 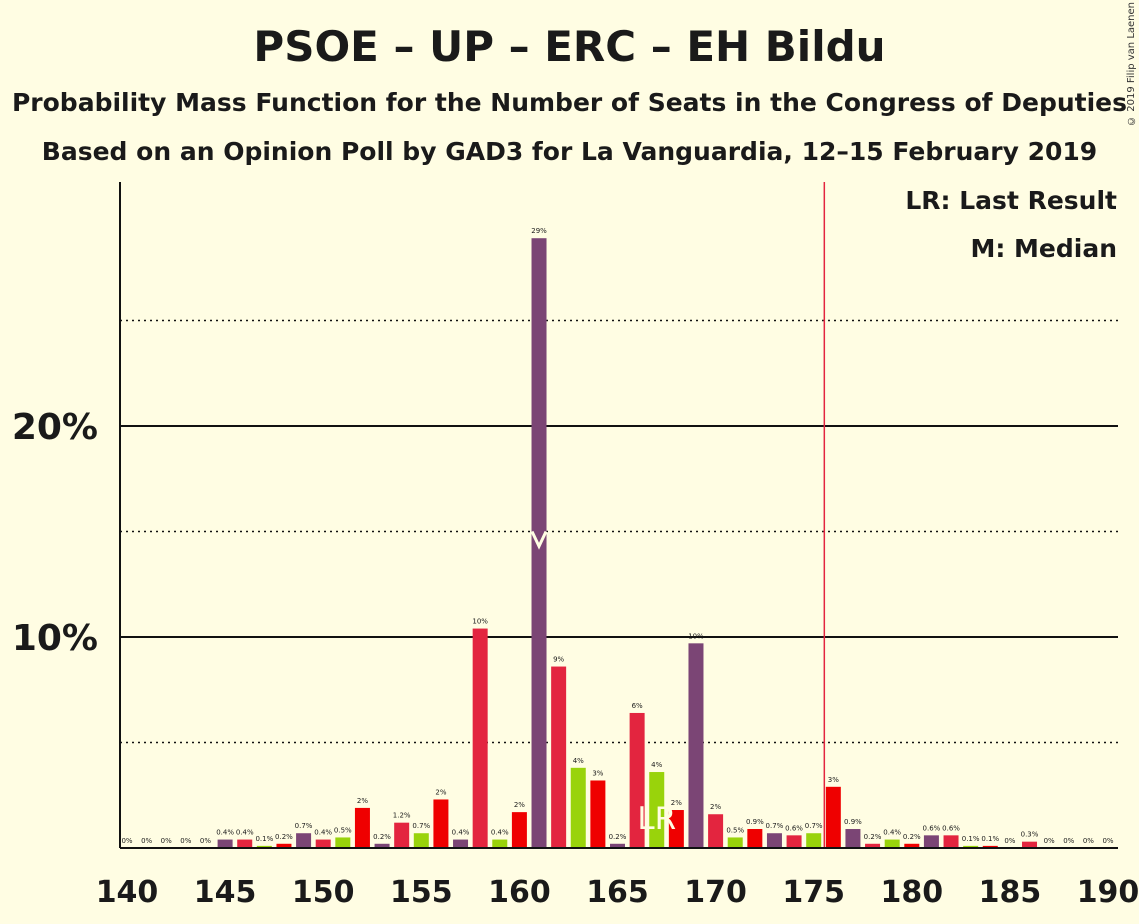 I want to click on data-label-147: 0.1%, so click(x=264, y=839).